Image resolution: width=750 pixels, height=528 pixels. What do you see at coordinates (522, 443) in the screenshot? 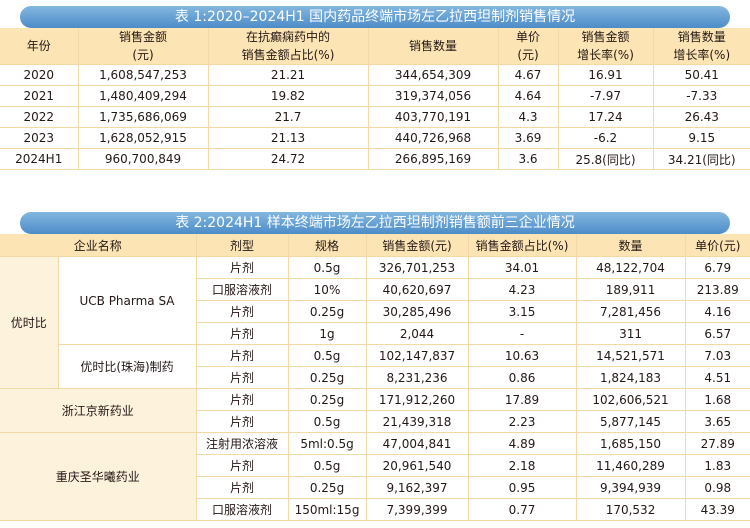
I see `table-cell: 4.89` at bounding box center [522, 443].